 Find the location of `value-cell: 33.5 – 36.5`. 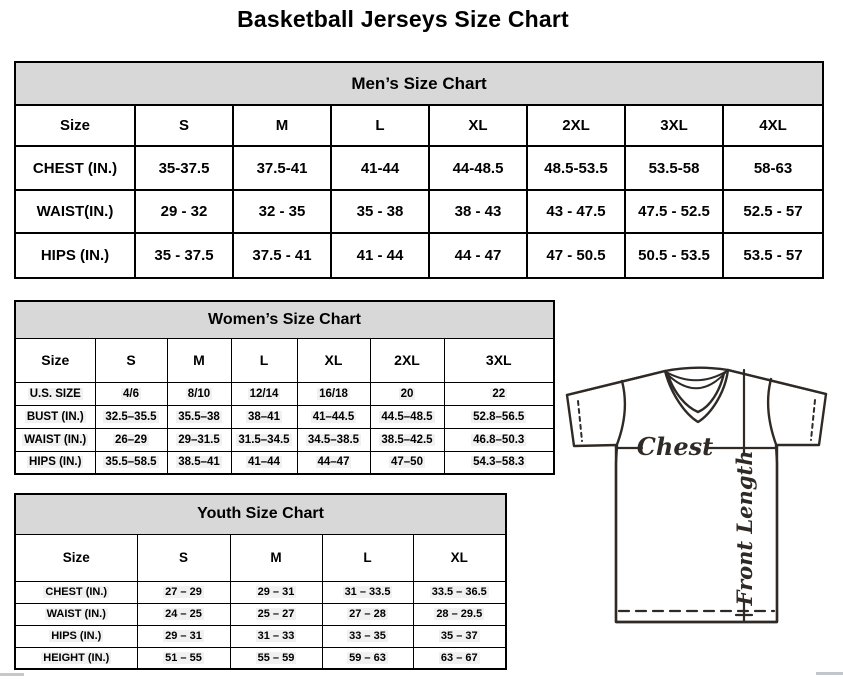

value-cell: 33.5 – 36.5 is located at coordinates (459, 592).